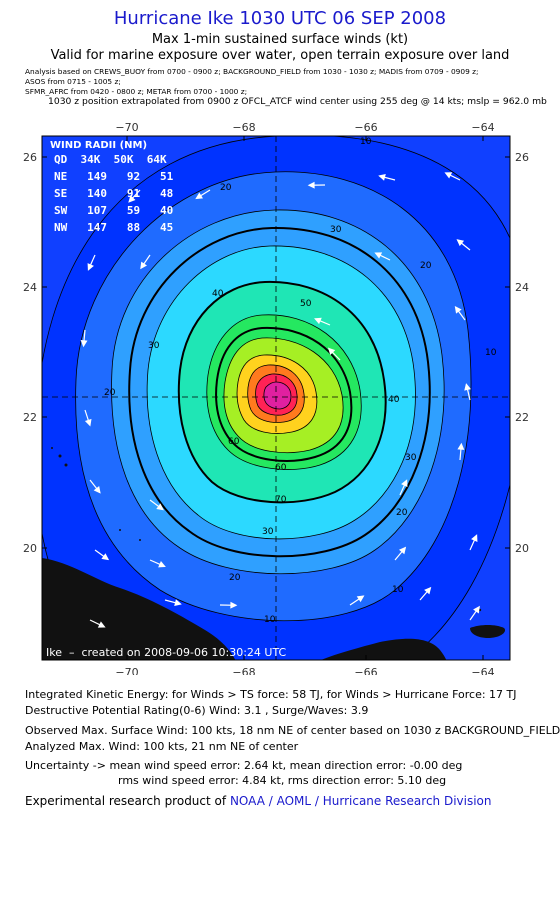 This screenshot has height=915, width=560. I want to click on wind-radii-row-ne: NE 149 92 51, so click(114, 176).